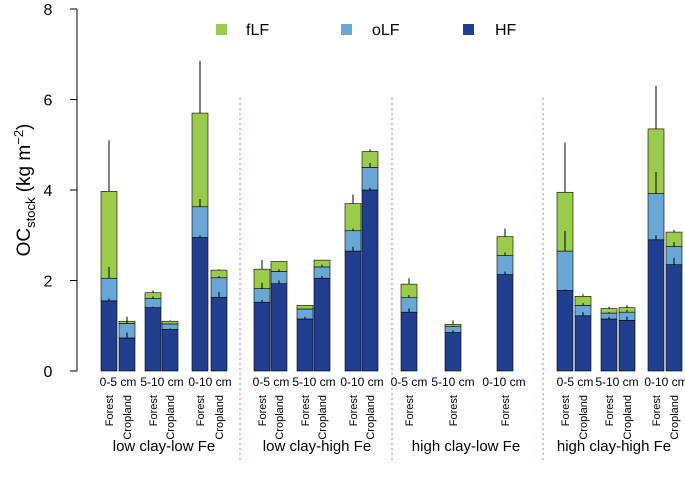  I want to click on y-axis-title: OCstock (kg m−2), so click(24, 190).